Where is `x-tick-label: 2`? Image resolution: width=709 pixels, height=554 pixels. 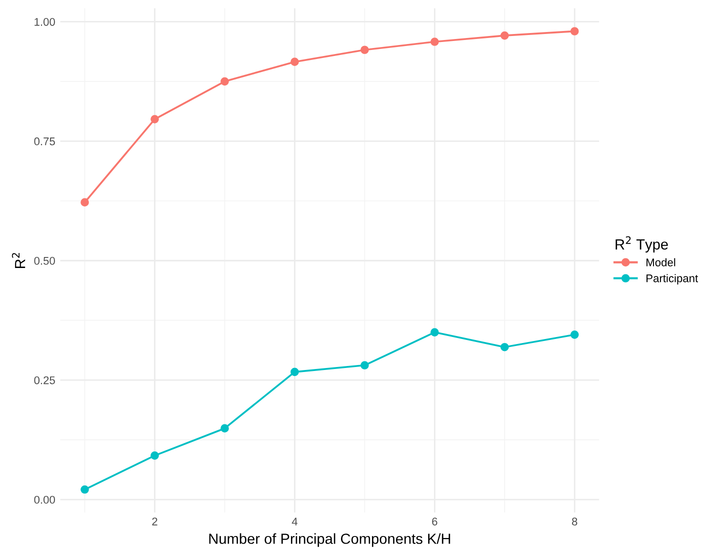 x-tick-label: 2 is located at coordinates (155, 522).